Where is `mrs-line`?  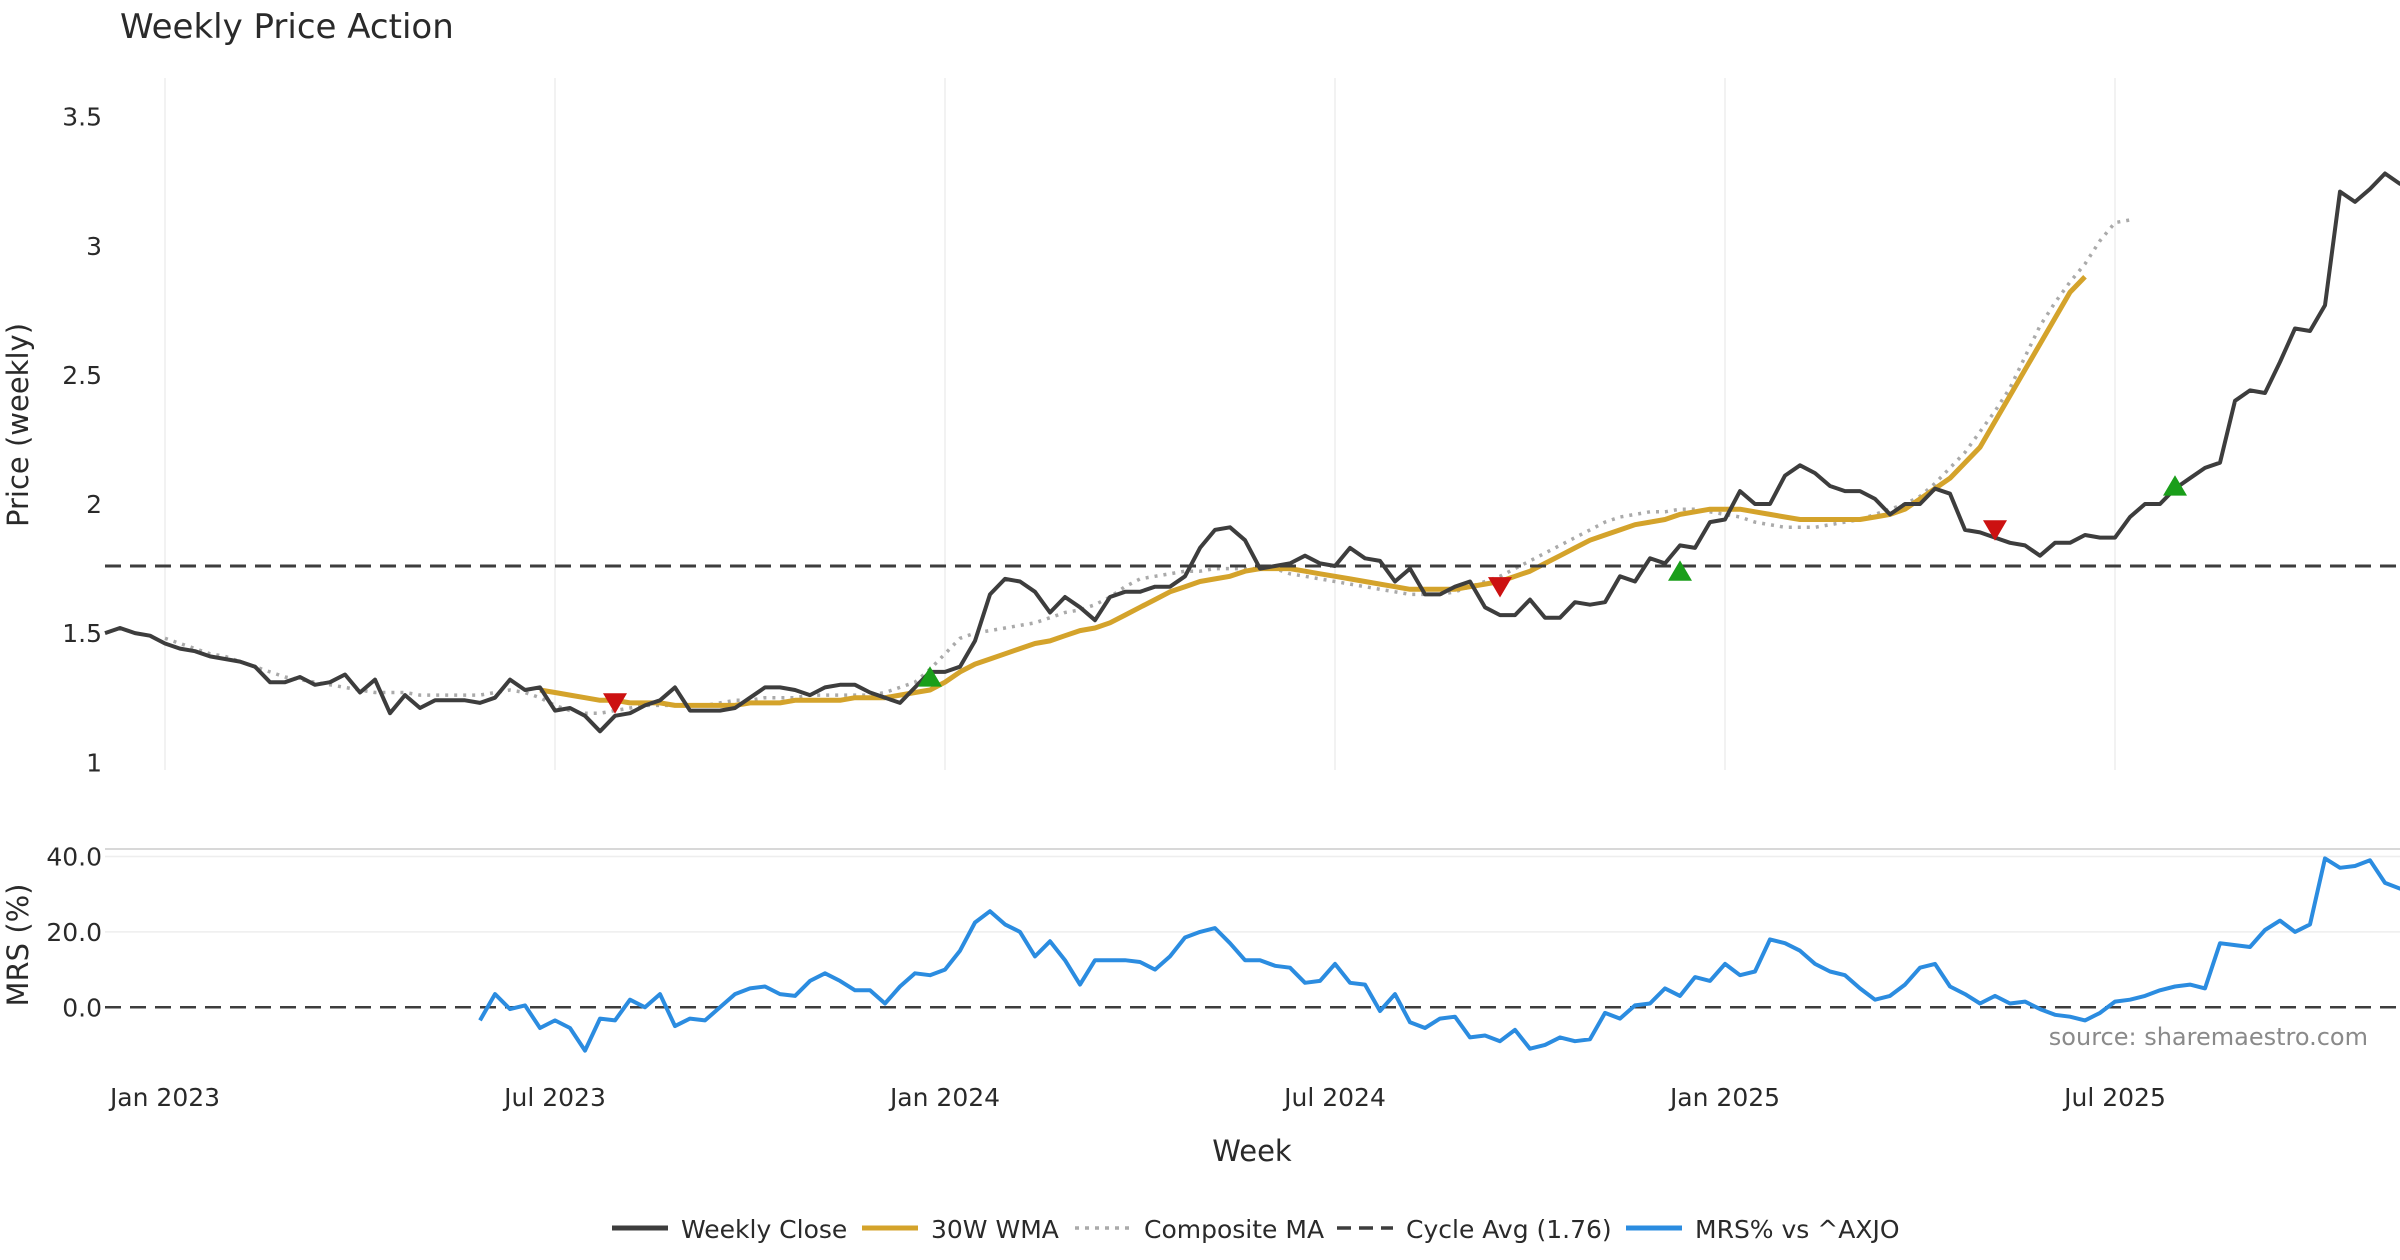
mrs-line is located at coordinates (1439, 954).